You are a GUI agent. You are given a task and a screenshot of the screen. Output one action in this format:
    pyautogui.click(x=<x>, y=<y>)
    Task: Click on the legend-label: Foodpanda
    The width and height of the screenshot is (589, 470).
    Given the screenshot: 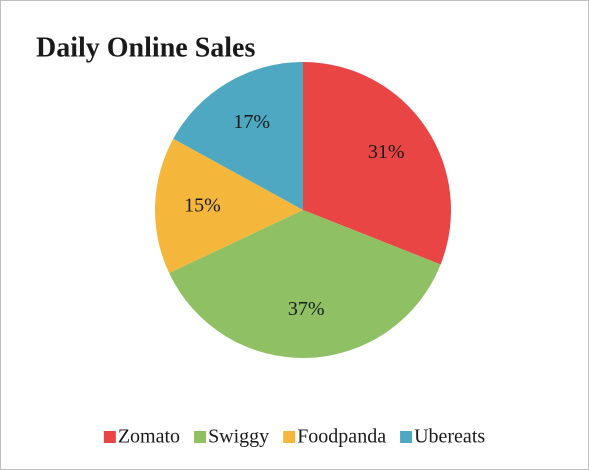 What is the action you would take?
    pyautogui.click(x=341, y=437)
    